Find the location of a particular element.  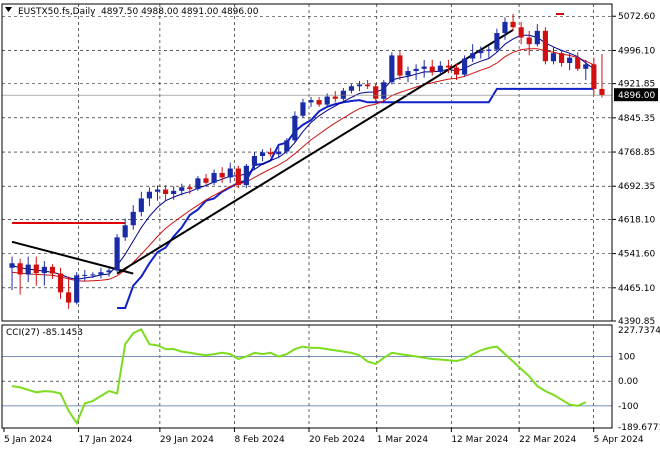

cci-tick-label: -100 is located at coordinates (628, 407).